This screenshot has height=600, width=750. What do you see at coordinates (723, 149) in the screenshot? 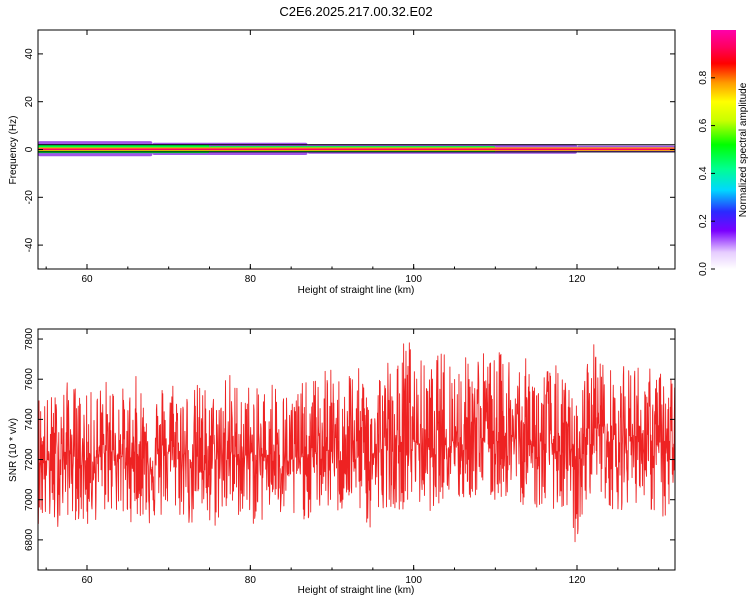
I see `colorbar-gradient` at bounding box center [723, 149].